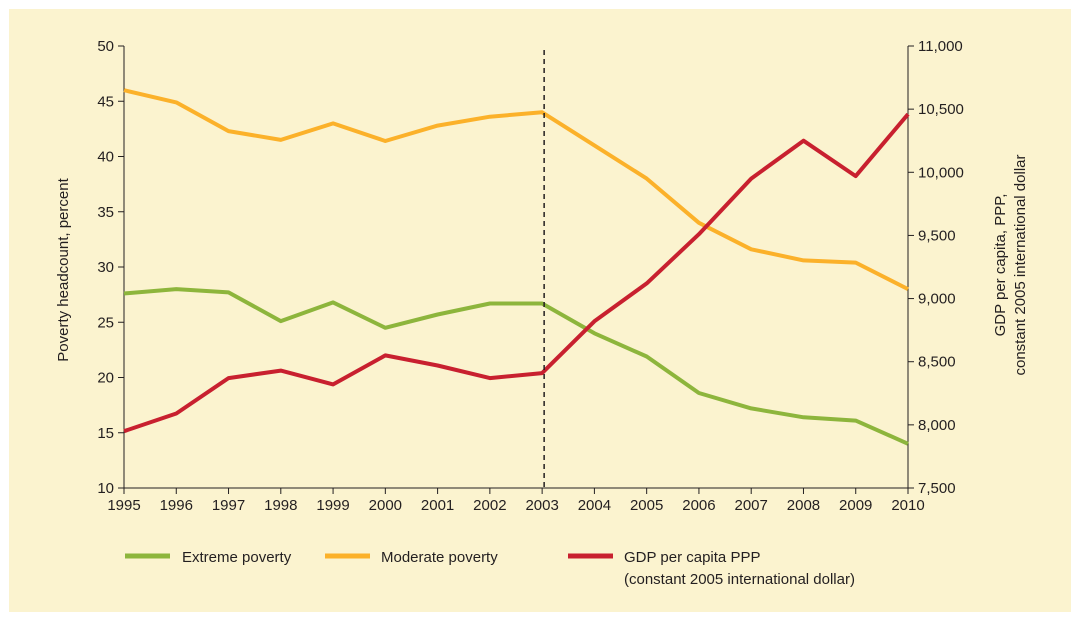 This screenshot has height=621, width=1079. What do you see at coordinates (489, 505) in the screenshot?
I see `x-tick-label: 2002` at bounding box center [489, 505].